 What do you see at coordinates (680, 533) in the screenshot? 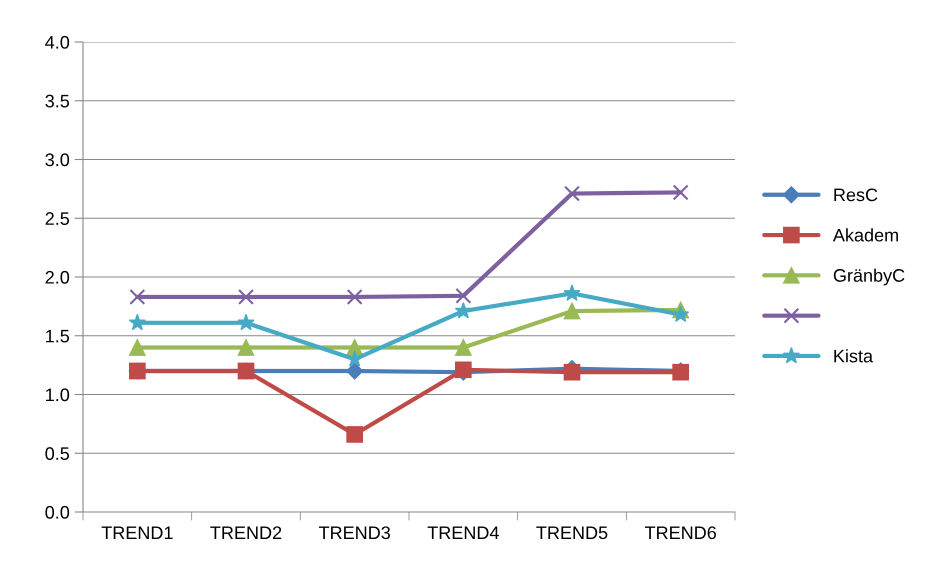
I see `x-tick-label: TREND6` at bounding box center [680, 533].